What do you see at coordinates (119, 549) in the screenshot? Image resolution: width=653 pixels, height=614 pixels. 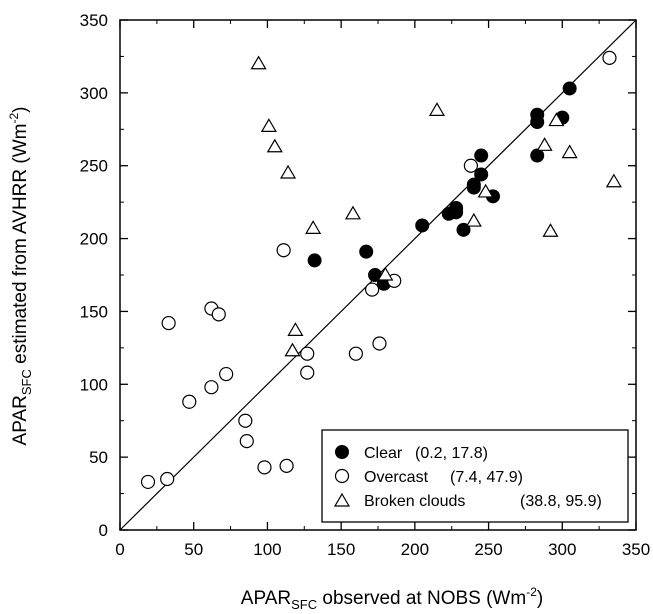 I see `x-tick-label: 0` at bounding box center [119, 549].